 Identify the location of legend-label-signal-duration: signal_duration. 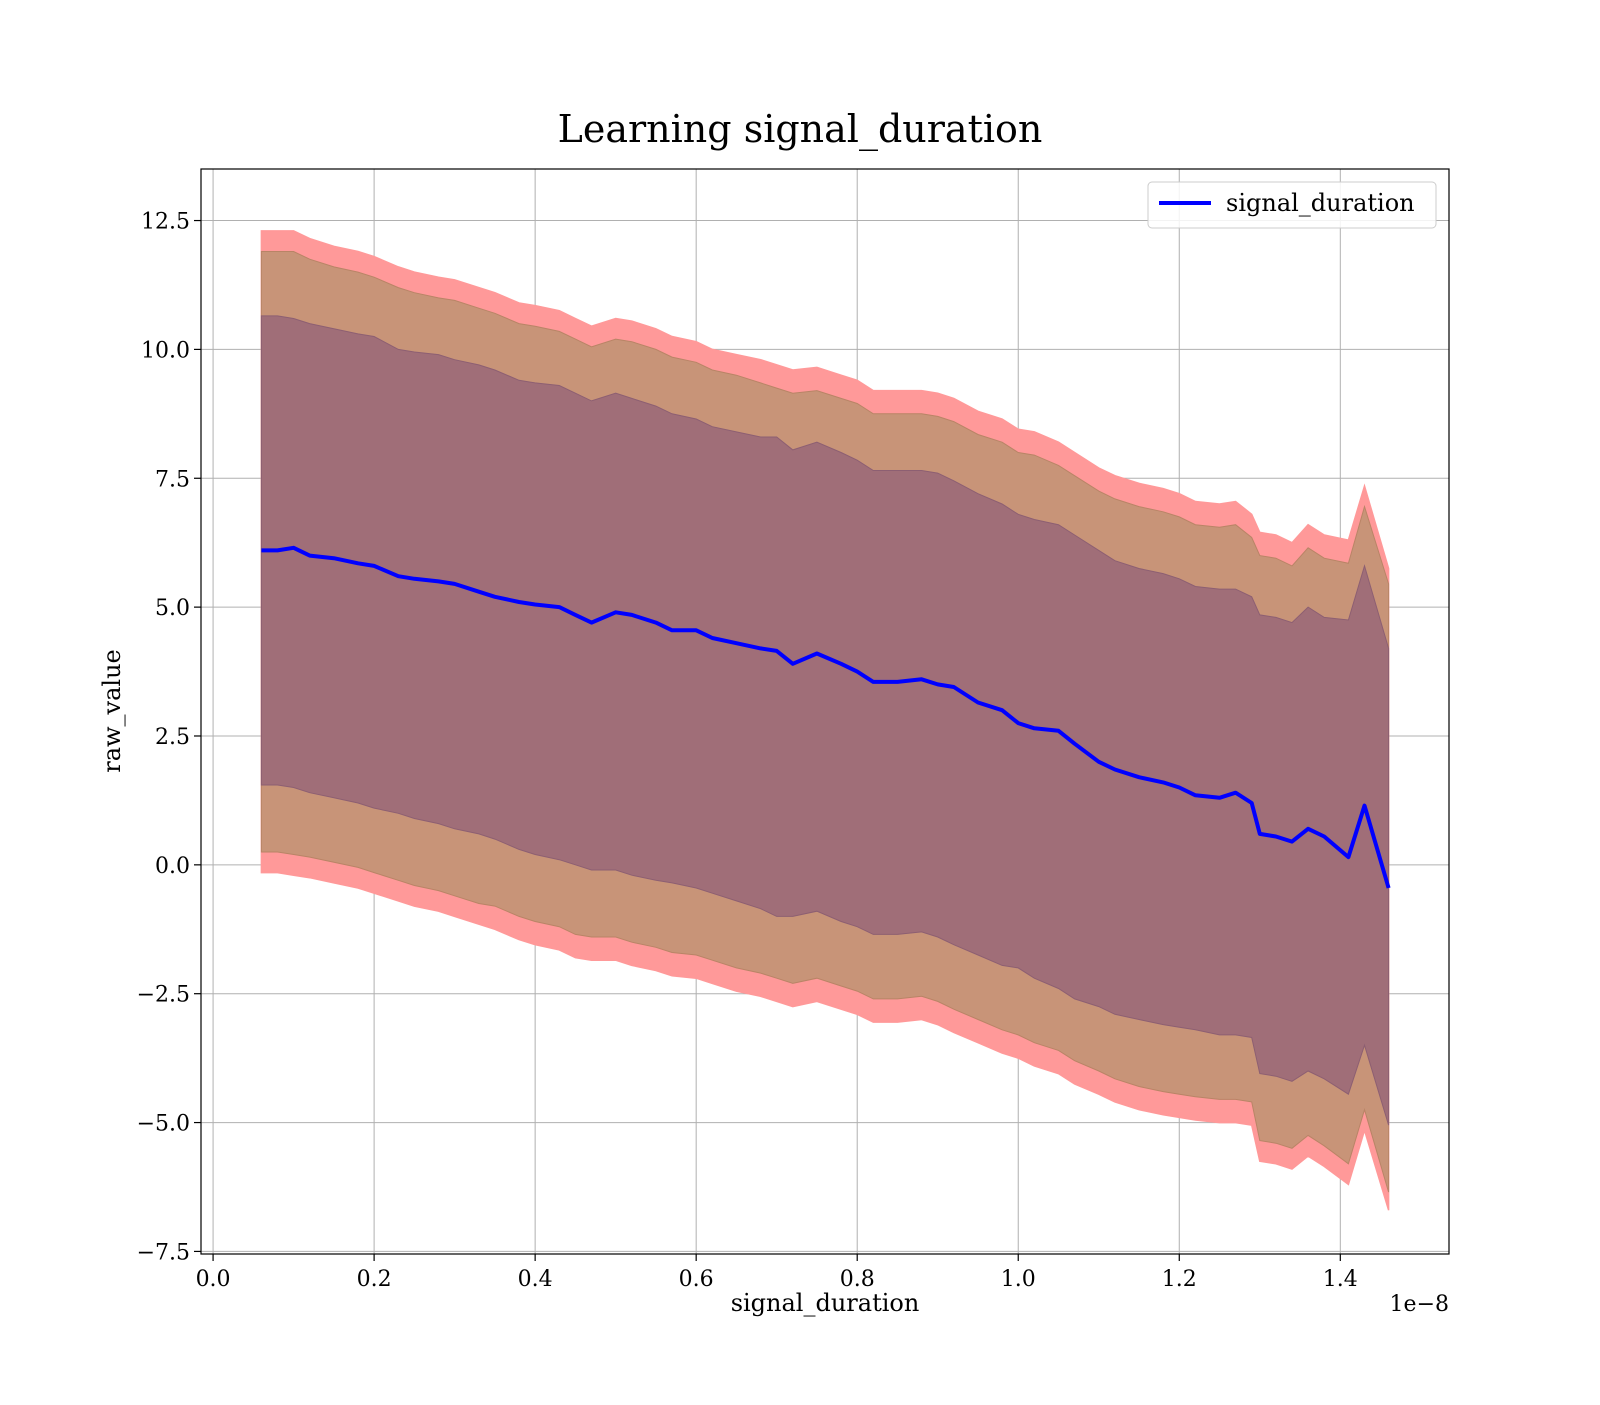
(1320, 203).